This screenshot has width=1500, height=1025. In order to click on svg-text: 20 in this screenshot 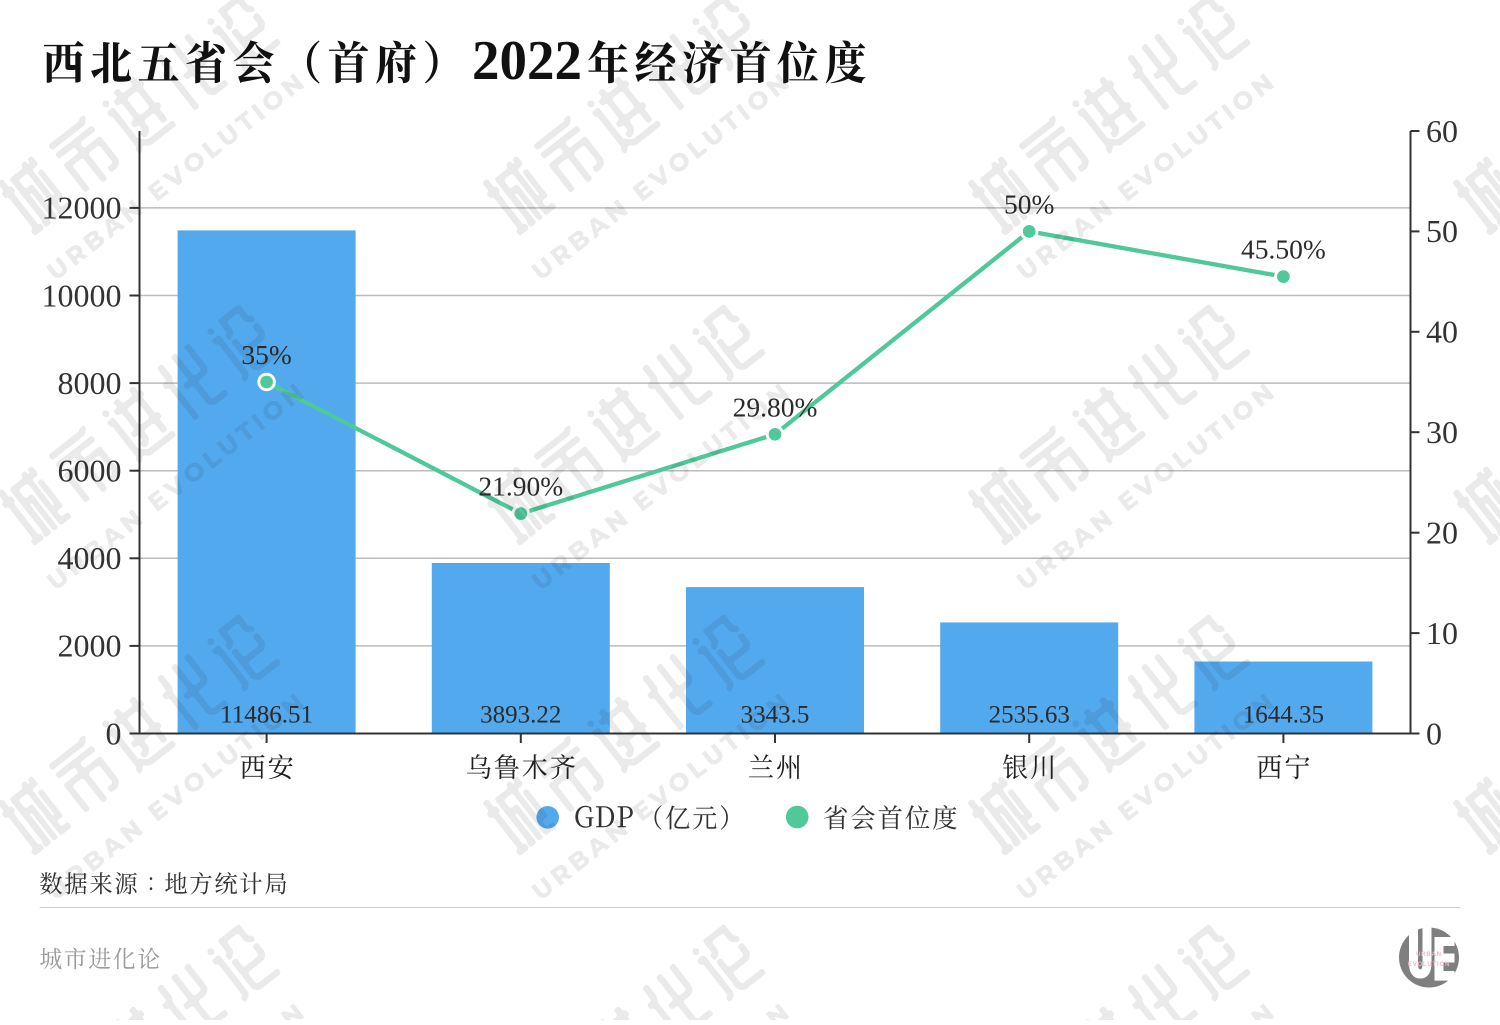, I will do `click(1442, 533)`.